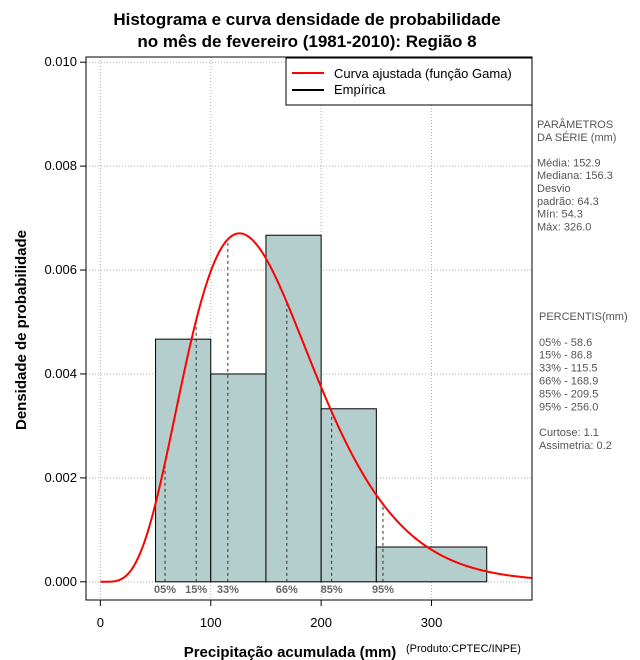  Describe the element at coordinates (568, 407) in the screenshot. I see `percentile-line-text: 95% - 256.0` at that location.